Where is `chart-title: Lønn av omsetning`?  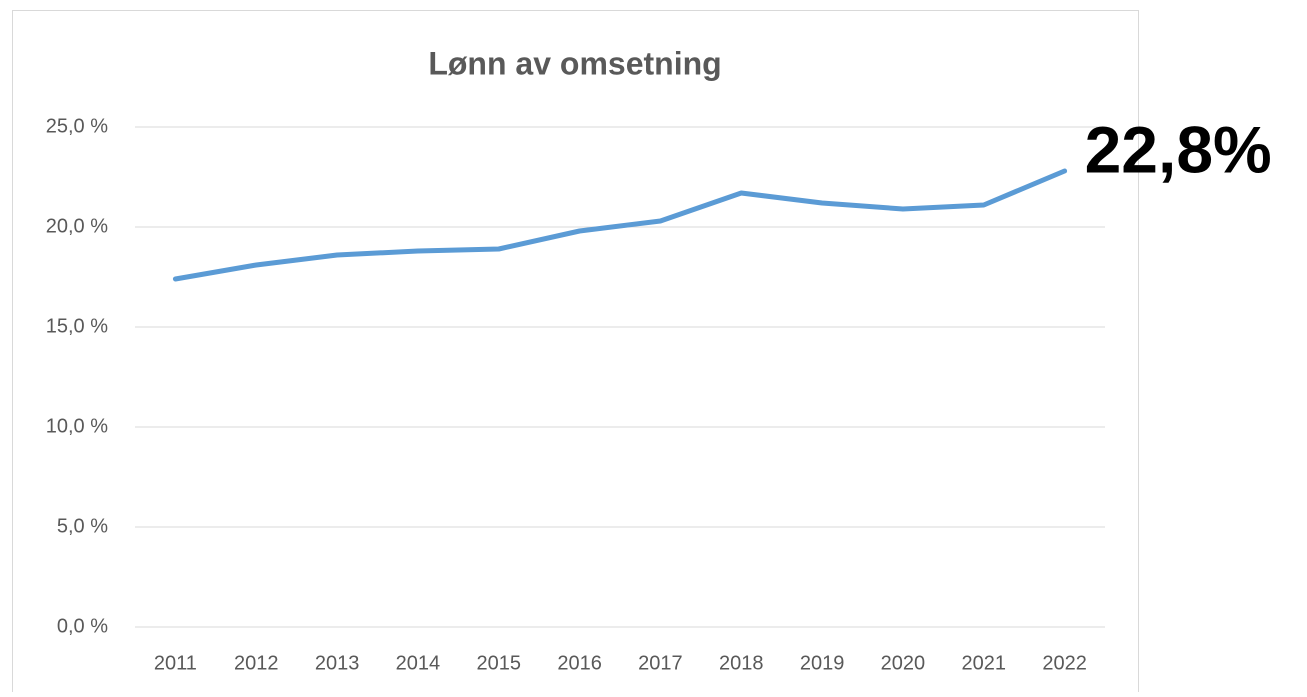 chart-title: Lønn av omsetning is located at coordinates (574, 63).